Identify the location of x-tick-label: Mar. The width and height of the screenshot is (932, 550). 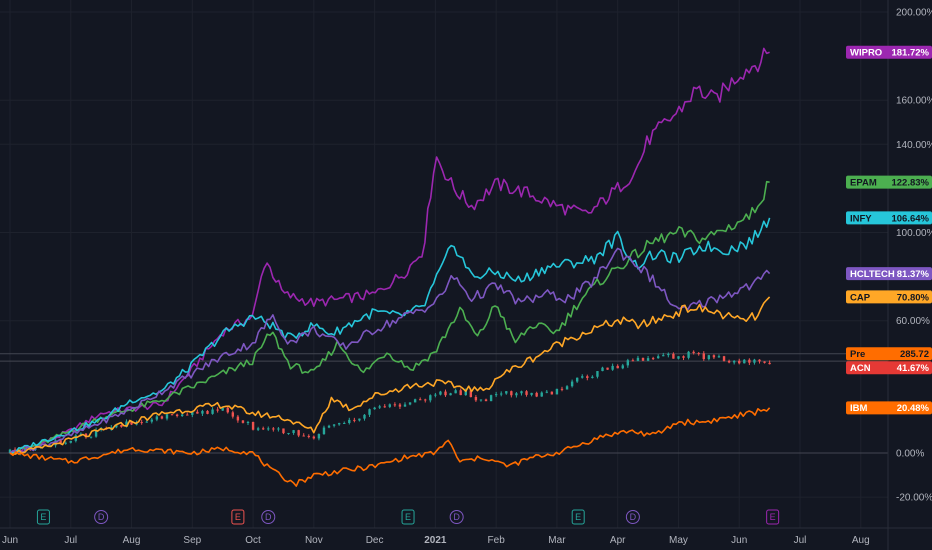
(557, 540).